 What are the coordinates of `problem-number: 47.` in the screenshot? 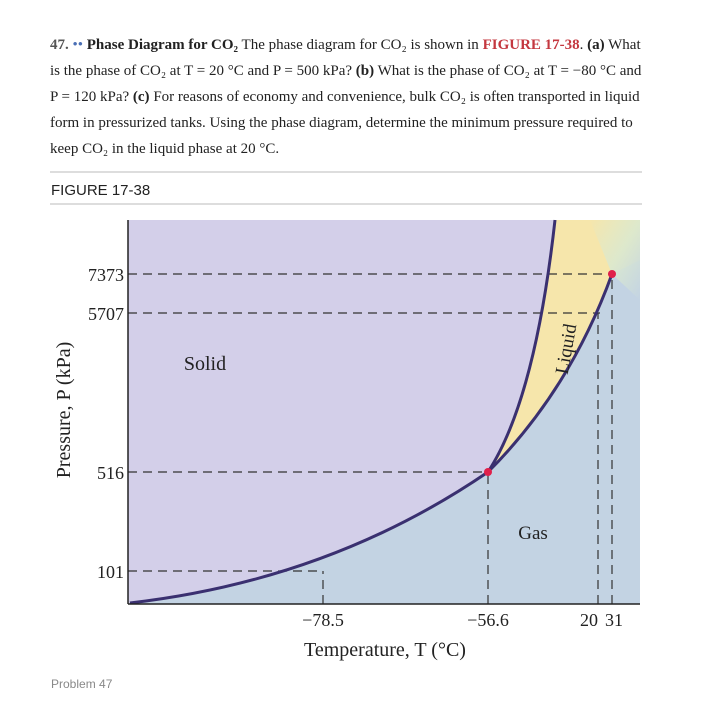 It's located at (59, 45).